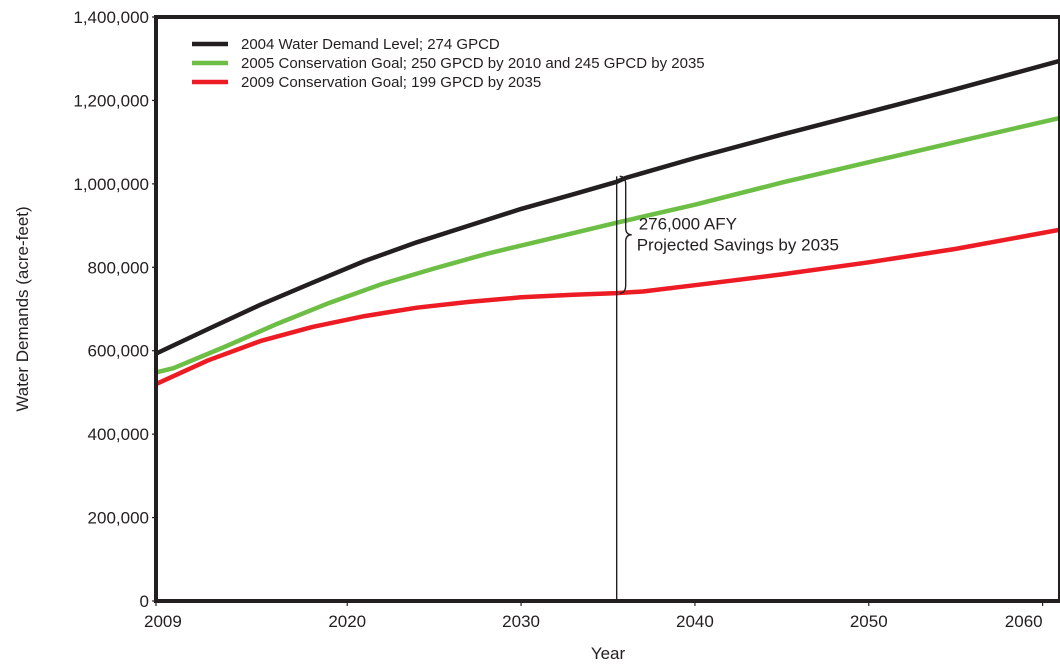 The image size is (1060, 665). What do you see at coordinates (727, 388) in the screenshot?
I see `annotation-layer: 276,000 AFY Projected Savings by 2035` at bounding box center [727, 388].